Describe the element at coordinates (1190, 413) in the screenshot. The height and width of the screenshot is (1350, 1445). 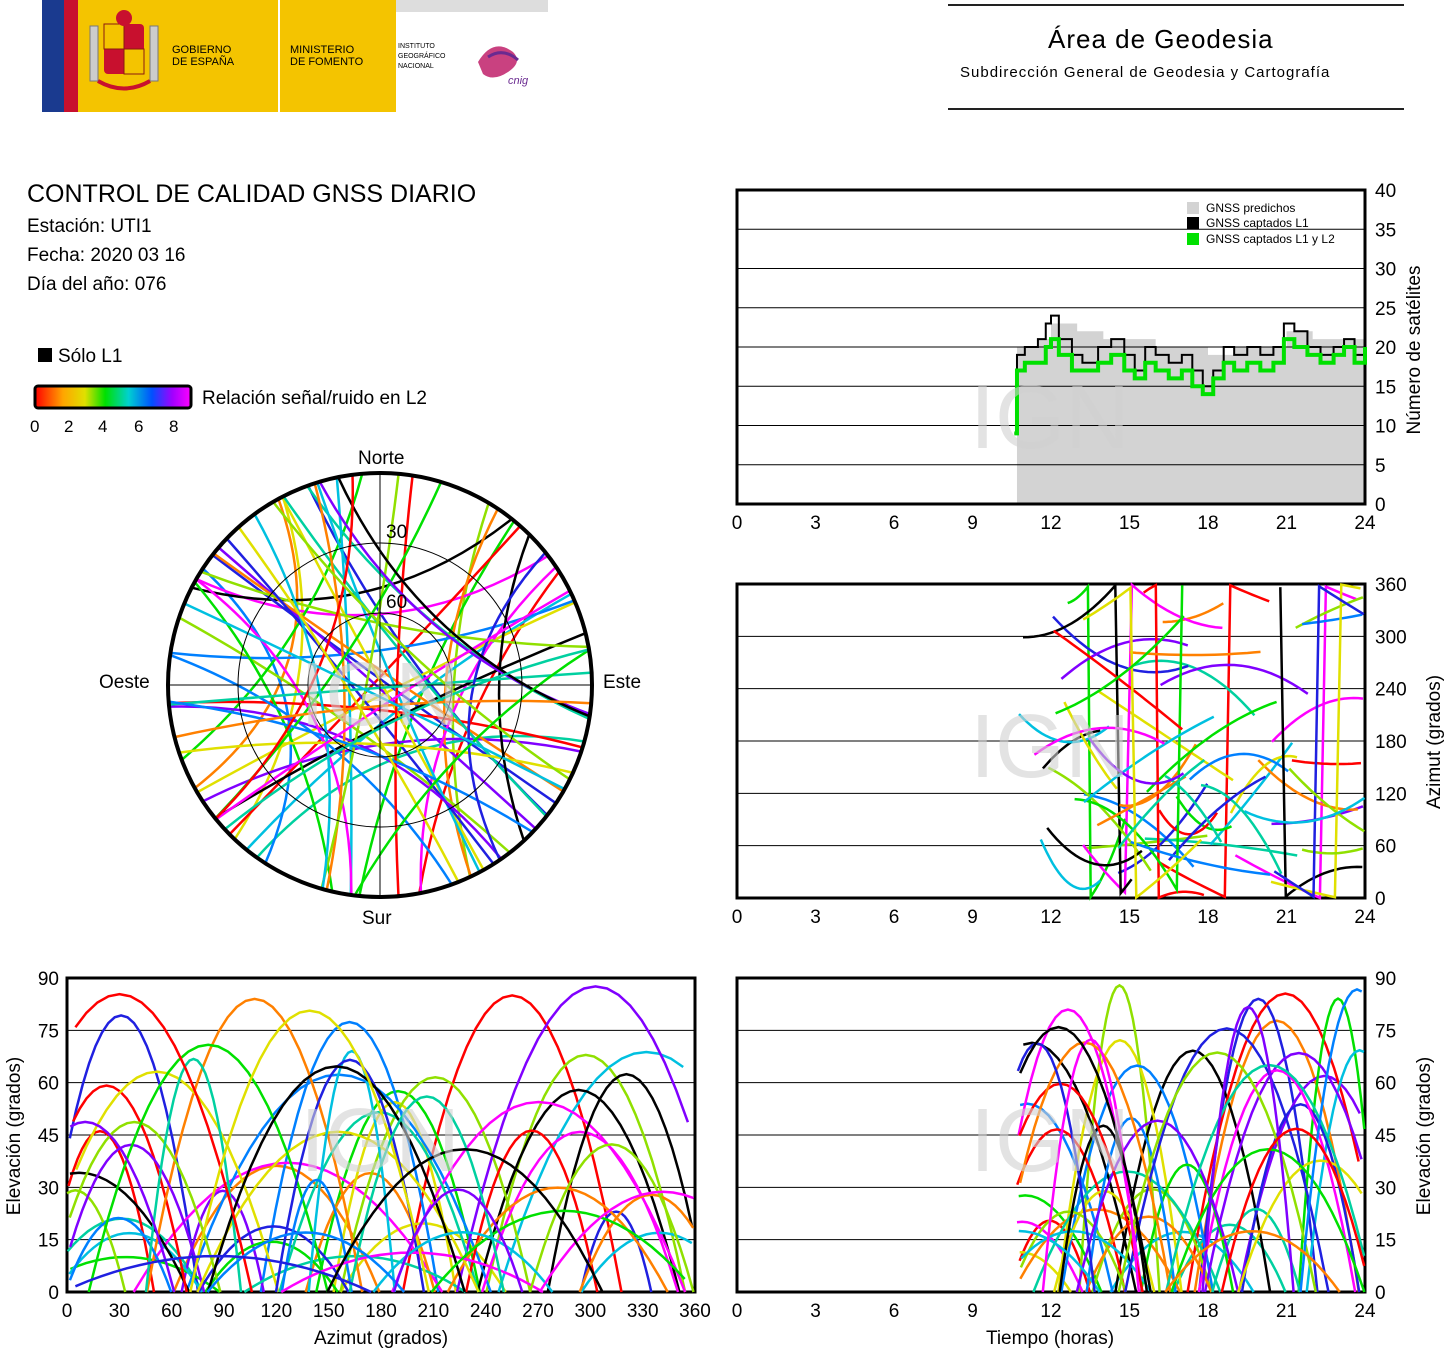
I see `series-predicted-area` at that location.